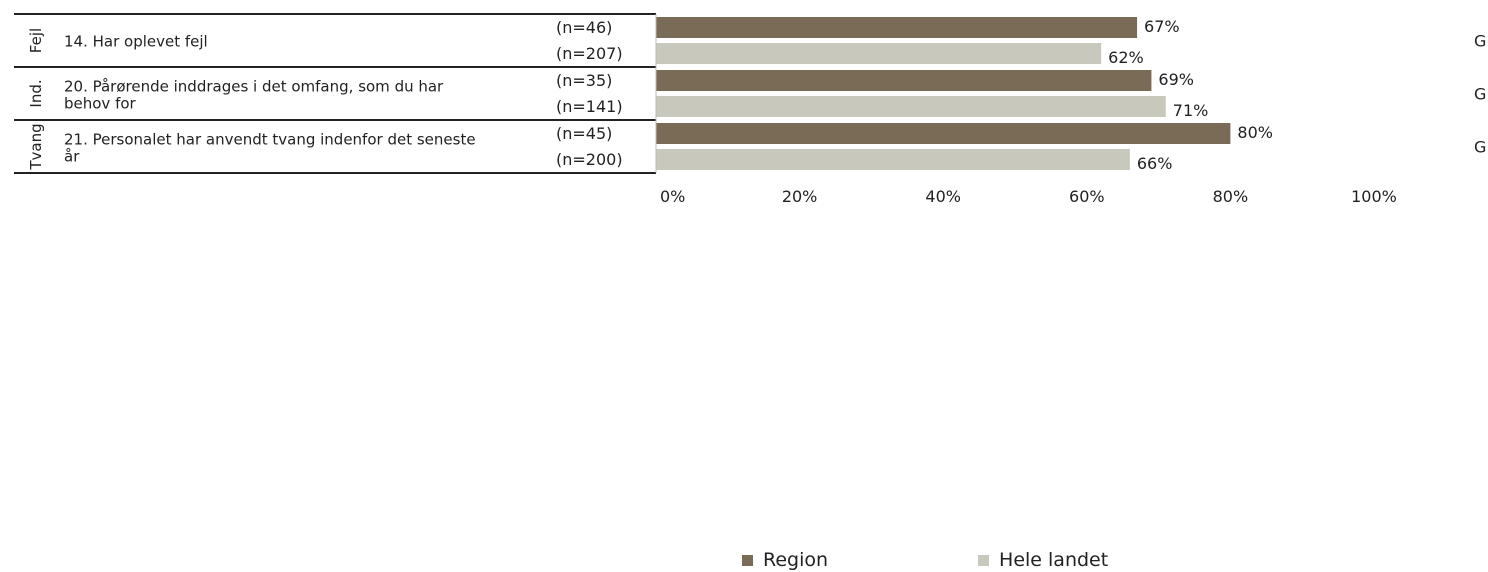  Describe the element at coordinates (1176, 79) in the screenshot. I see `value-label: 69%` at that location.